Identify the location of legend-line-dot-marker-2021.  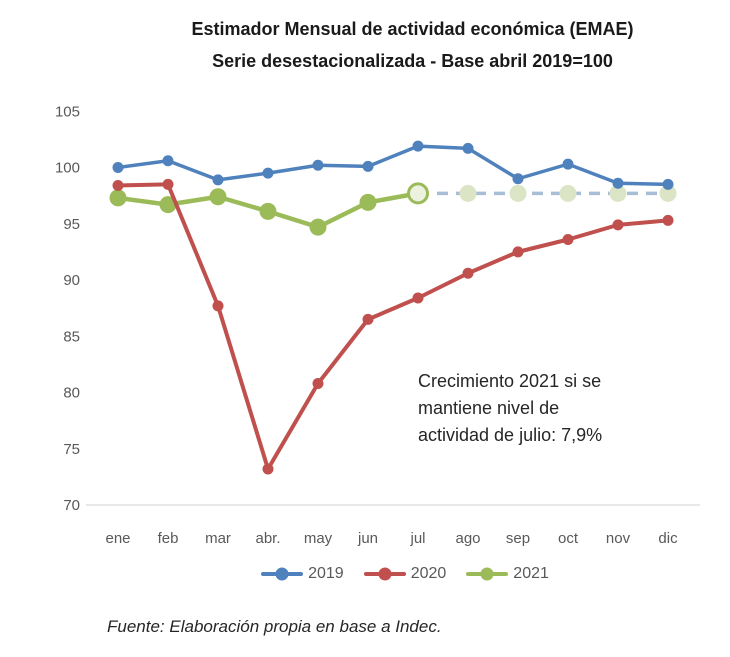
(487, 574).